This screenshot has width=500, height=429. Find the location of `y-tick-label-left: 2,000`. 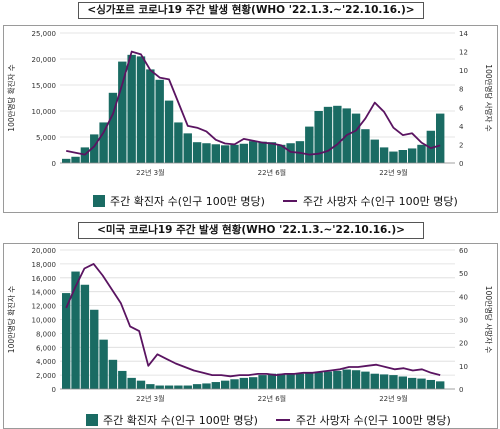

y-tick-label-left: 2,000 is located at coordinates (46, 376).